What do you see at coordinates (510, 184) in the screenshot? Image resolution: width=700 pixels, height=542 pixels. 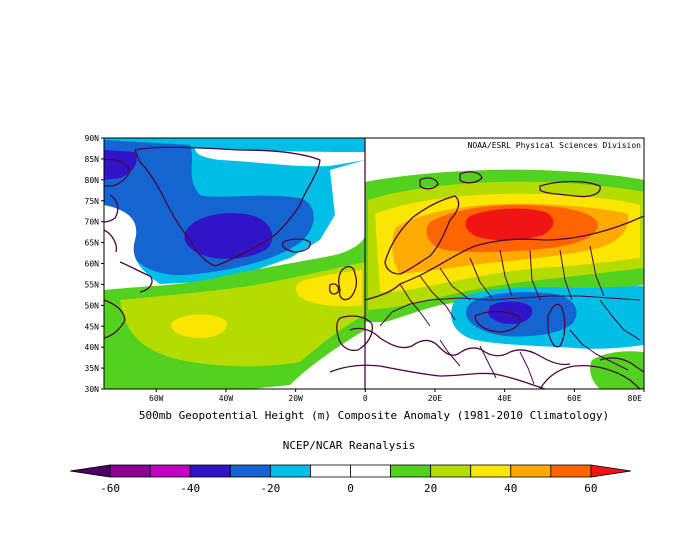 I see `coast-svalbard` at bounding box center [510, 184].